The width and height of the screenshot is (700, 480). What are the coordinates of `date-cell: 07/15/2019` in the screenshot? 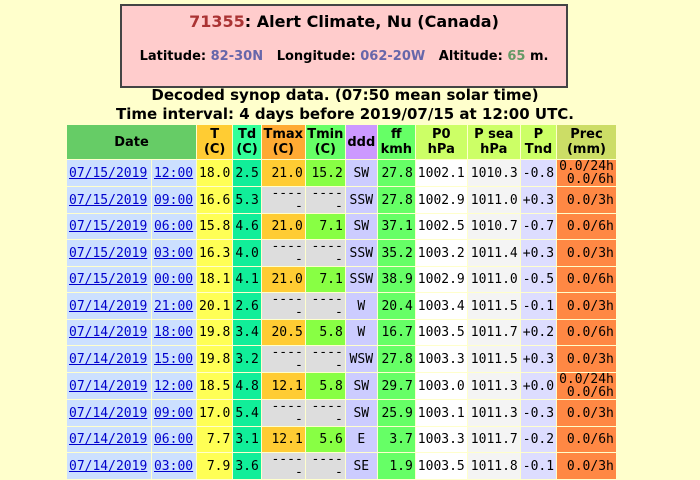 It's located at (109, 279).